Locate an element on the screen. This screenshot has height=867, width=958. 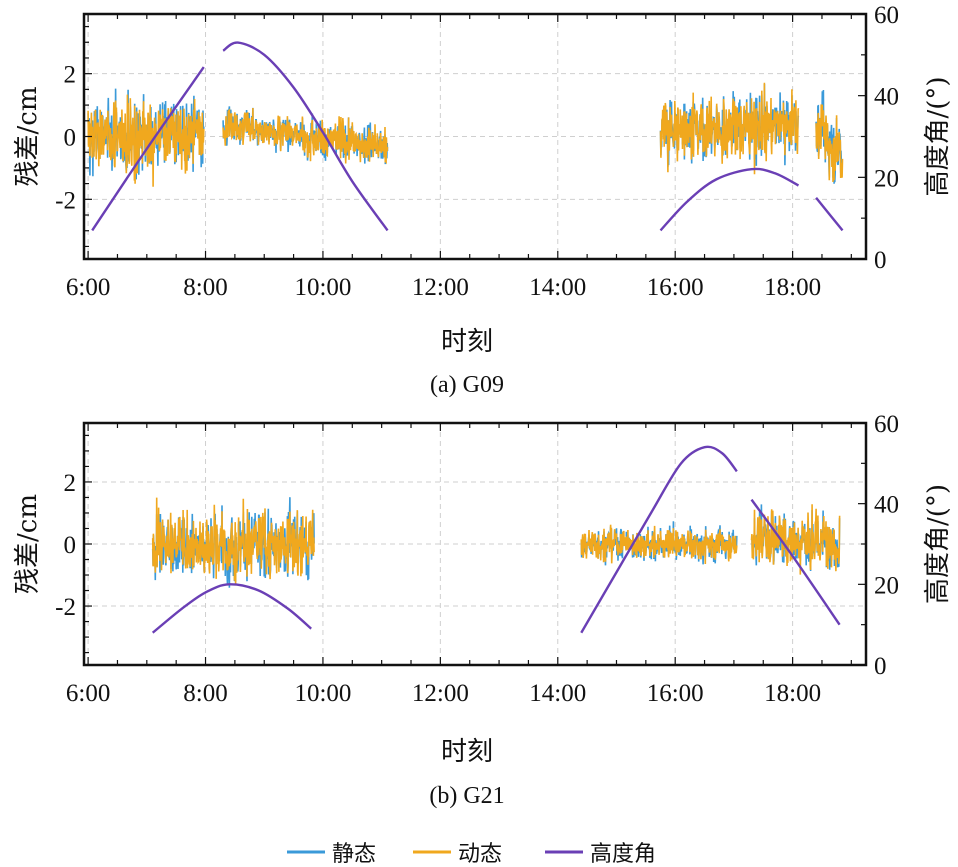
legend-label: 高度角 is located at coordinates (623, 854).